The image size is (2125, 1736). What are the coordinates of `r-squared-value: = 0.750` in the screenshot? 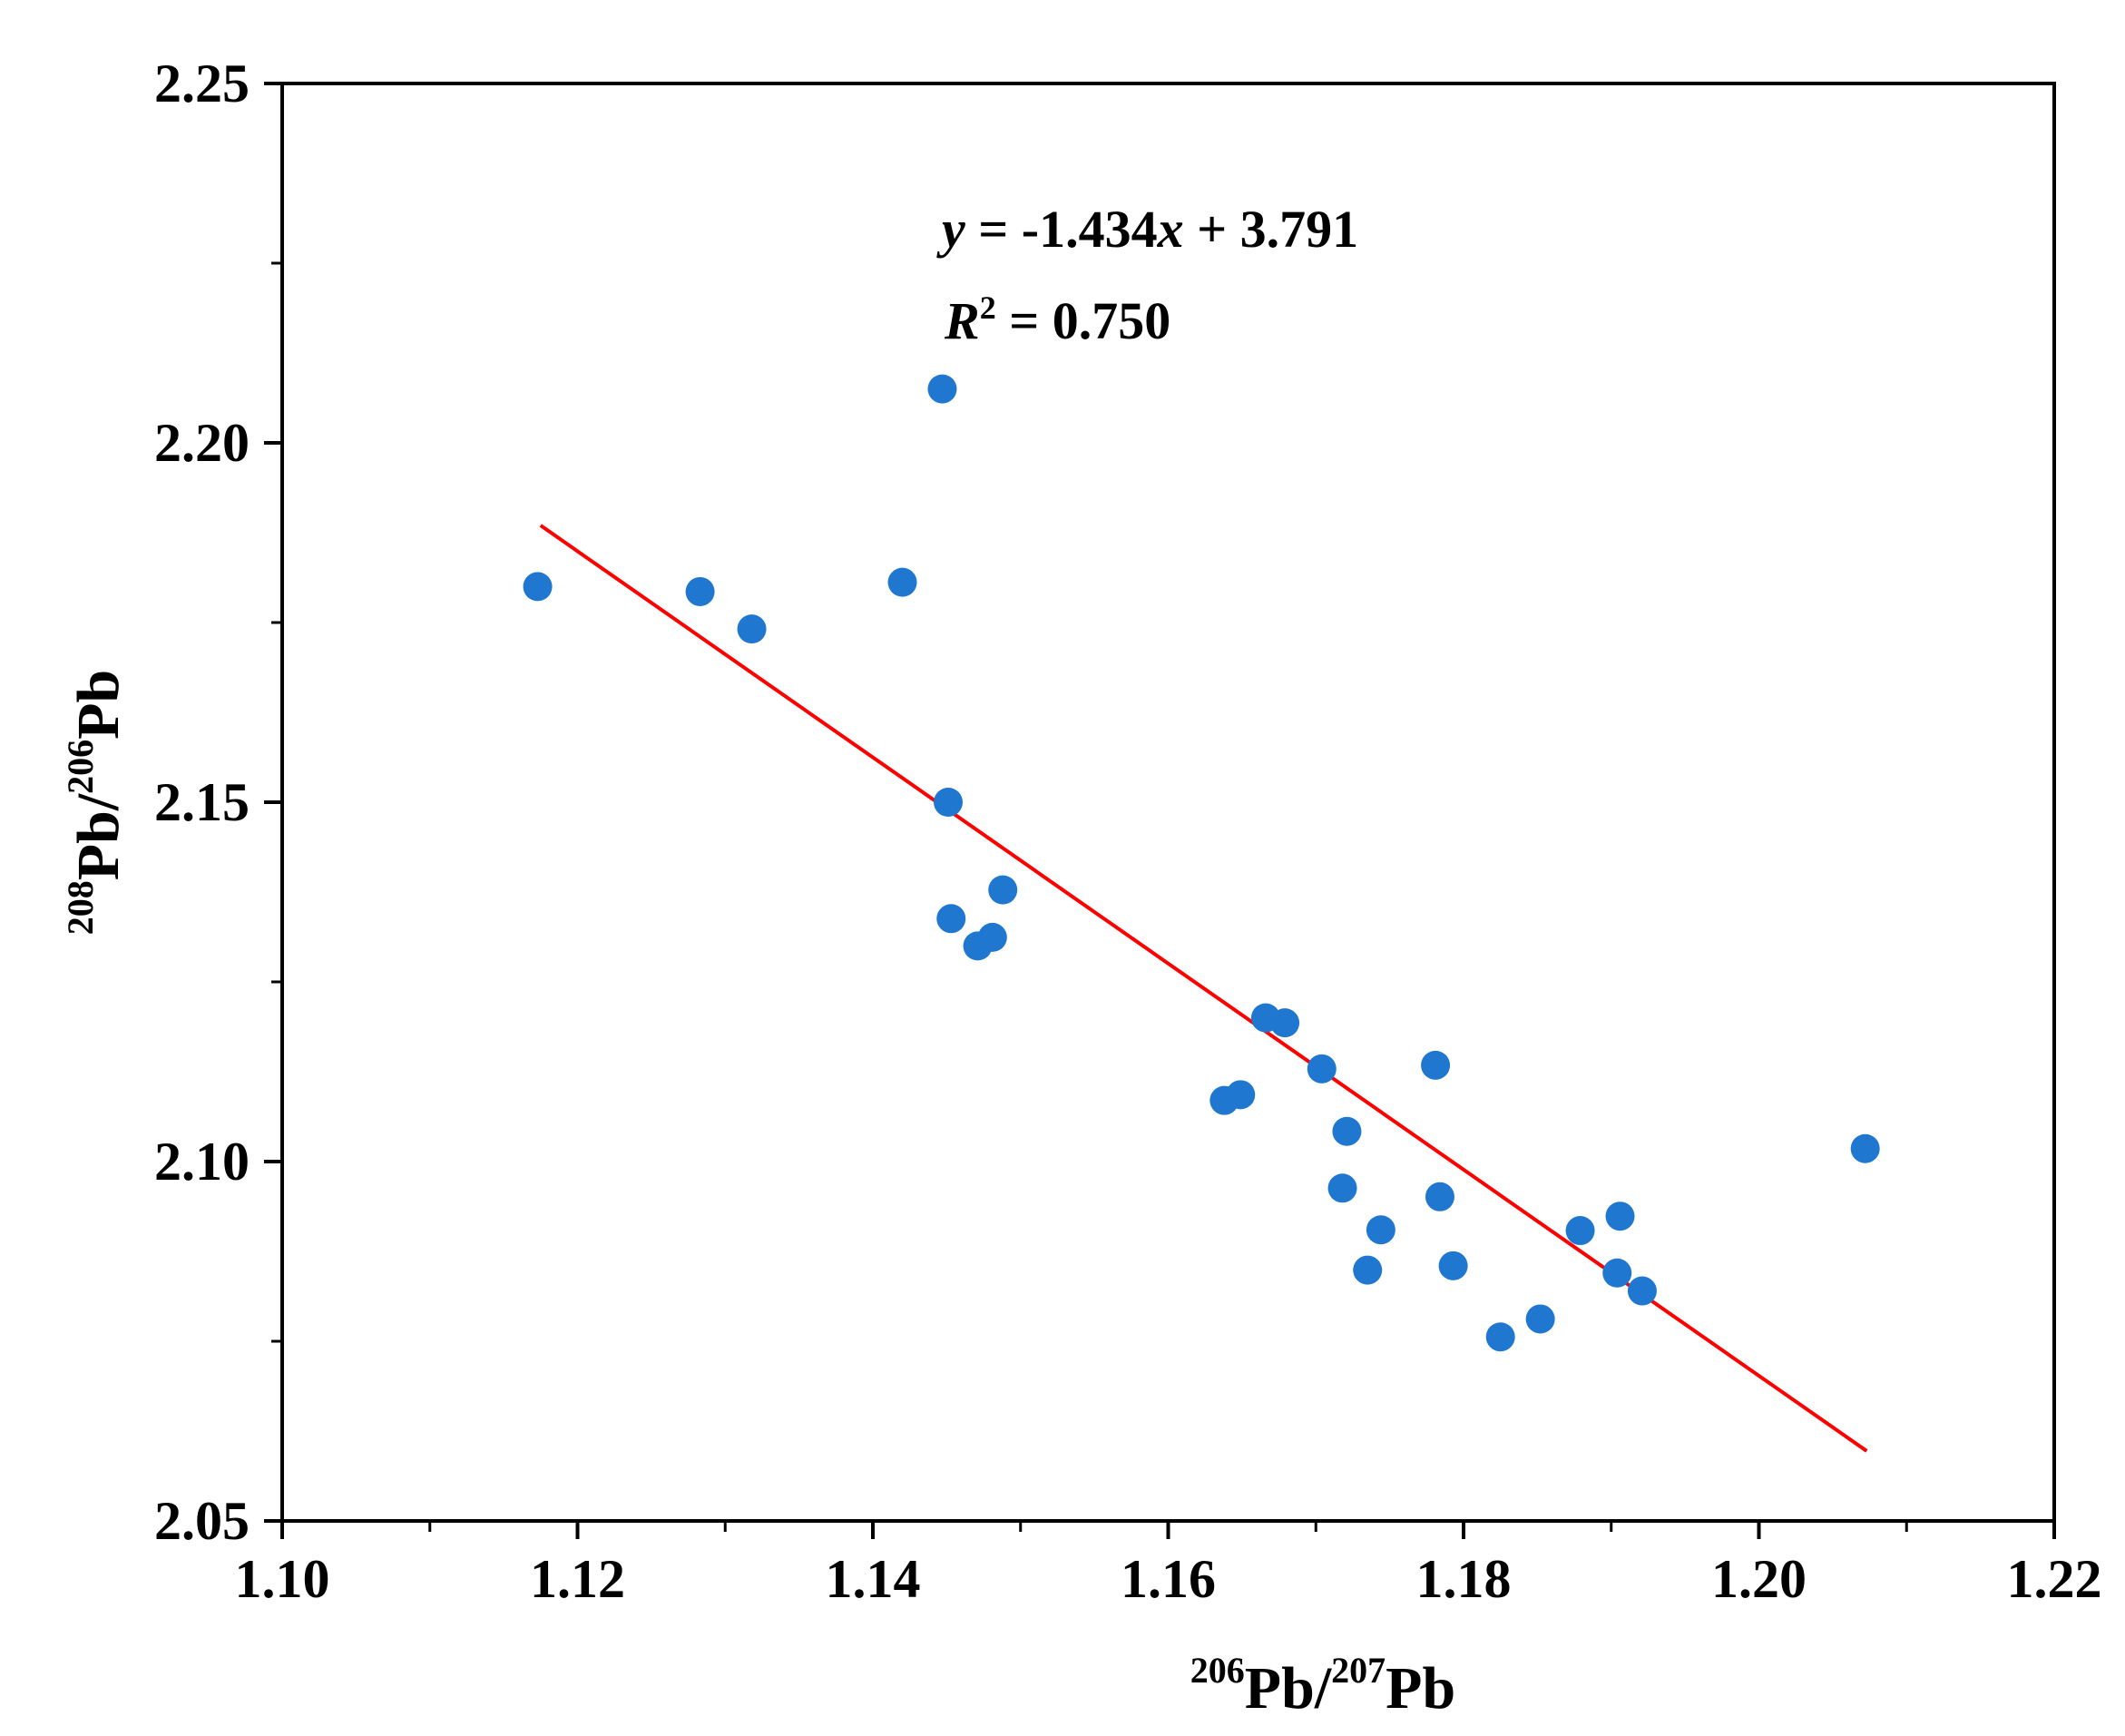 It's located at (1083, 320).